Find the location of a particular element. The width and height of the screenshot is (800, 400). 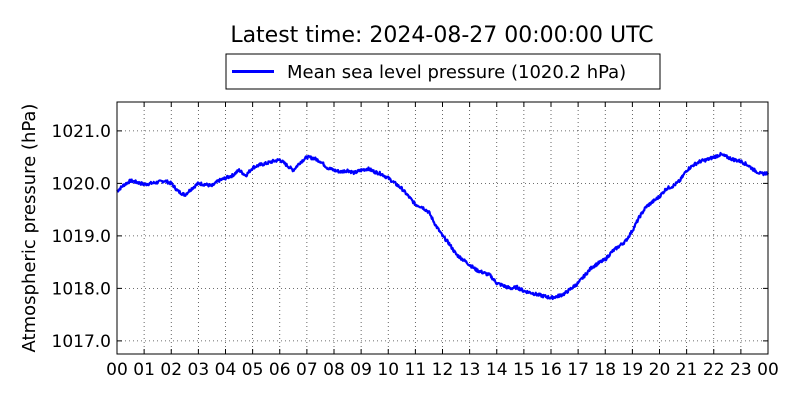

x-tick-label: 04 is located at coordinates (226, 370).